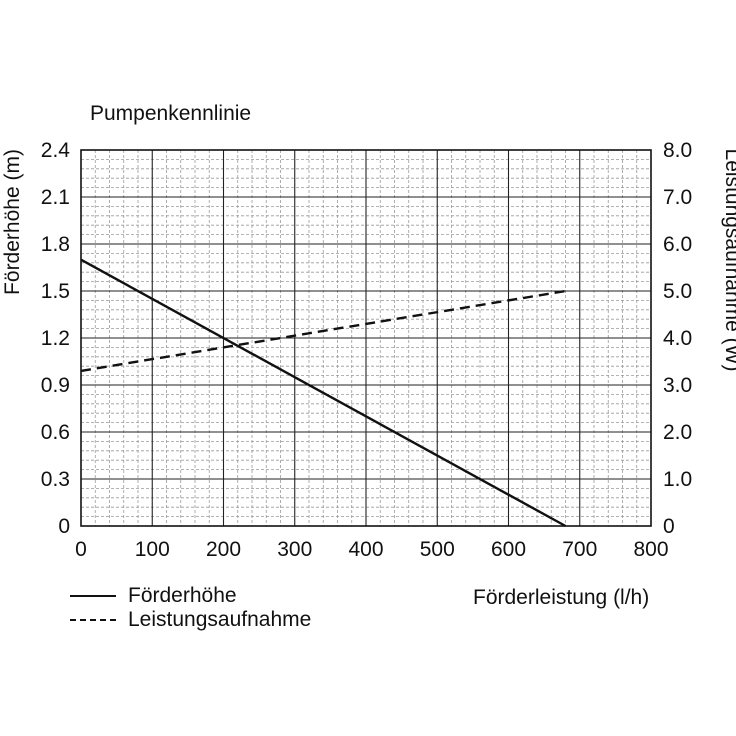 This screenshot has height=736, width=736. What do you see at coordinates (12, 222) in the screenshot?
I see `y-axis-label: Förderhöhe (m)` at bounding box center [12, 222].